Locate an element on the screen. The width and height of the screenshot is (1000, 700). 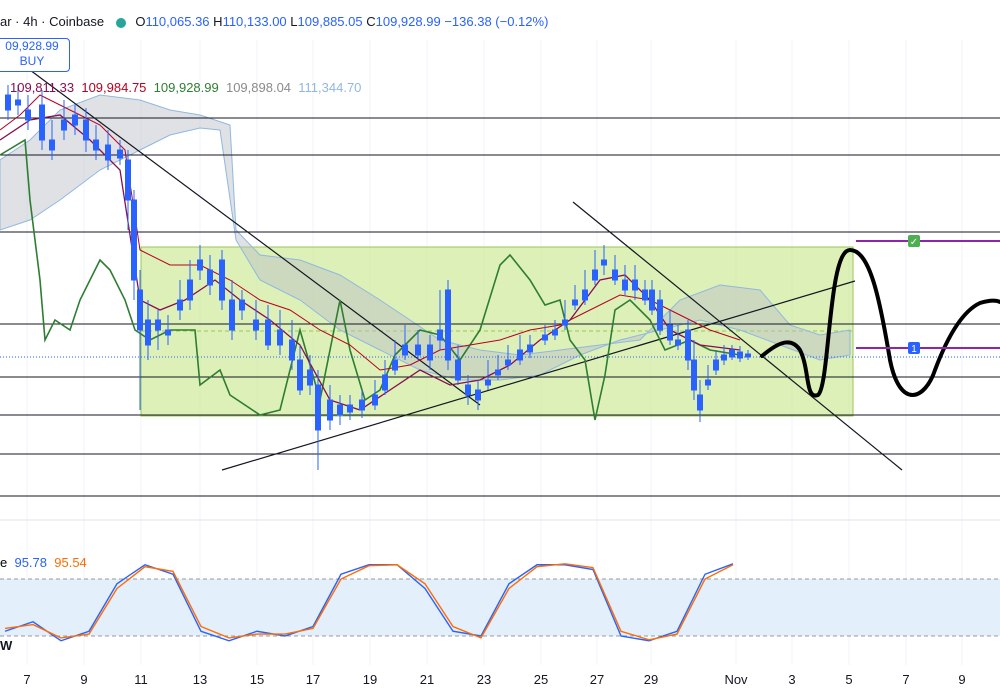
stochastic-pane is located at coordinates (500, 602).